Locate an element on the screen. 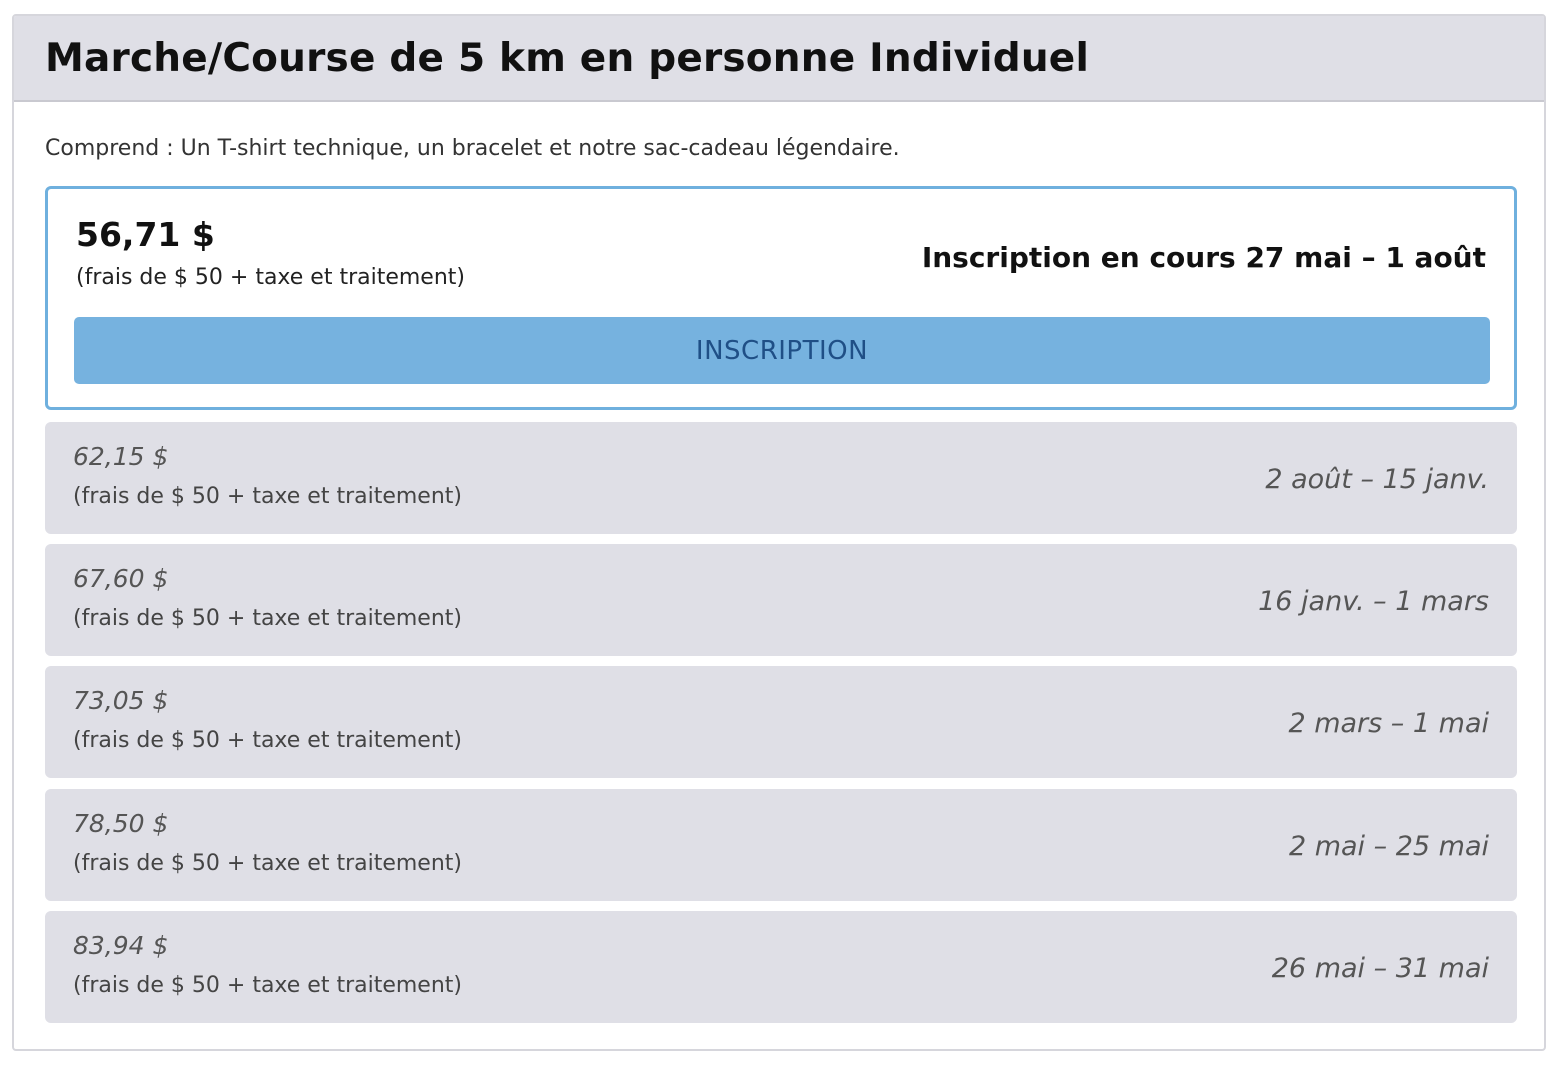 The width and height of the screenshot is (1560, 1070). tier-dates: 26 mai – 31 mai is located at coordinates (1380, 968).